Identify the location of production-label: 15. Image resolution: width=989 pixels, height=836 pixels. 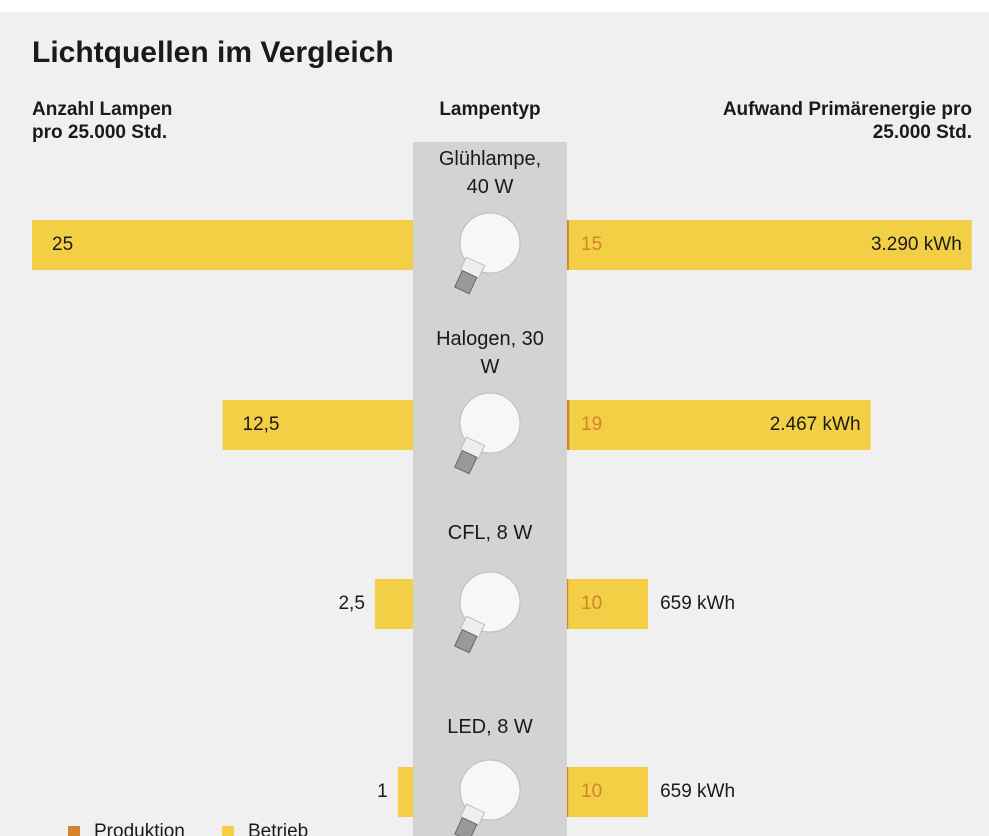
(592, 244).